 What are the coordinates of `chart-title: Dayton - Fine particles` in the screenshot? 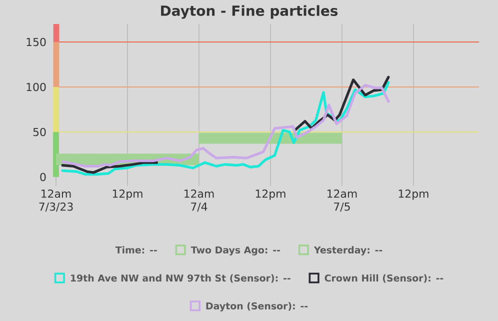 It's located at (249, 12).